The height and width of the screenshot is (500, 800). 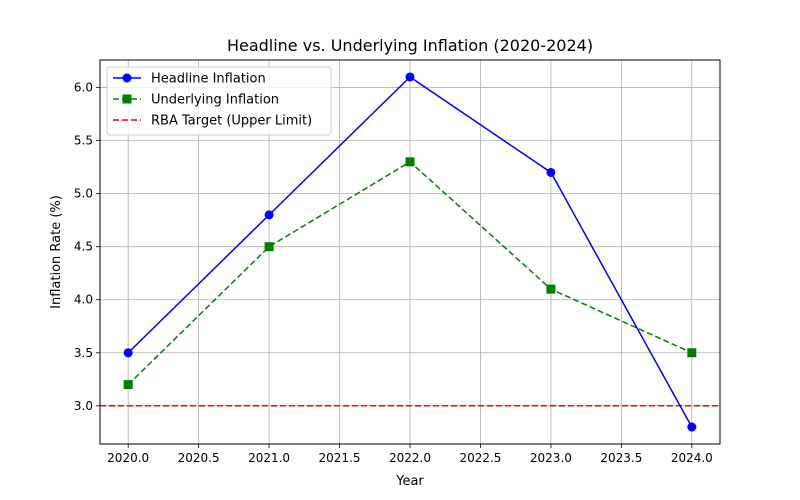 I want to click on legend-box, so click(x=219, y=101).